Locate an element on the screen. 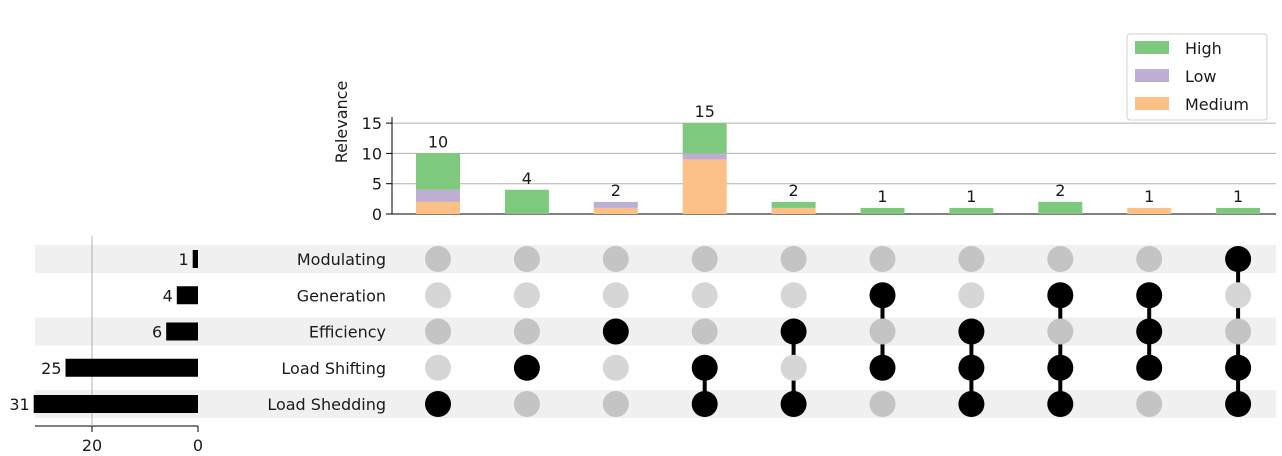 Image resolution: width=1282 pixels, height=456 pixels. legend-label: Medium is located at coordinates (1217, 104).